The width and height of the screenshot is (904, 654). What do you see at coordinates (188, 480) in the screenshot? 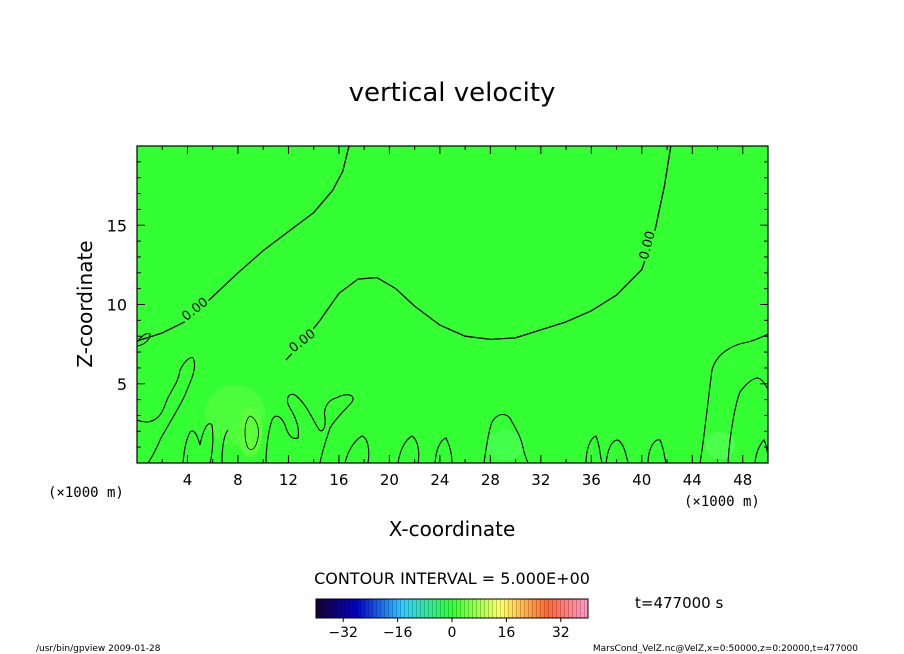
I see `x-tick-label: 4` at bounding box center [188, 480].